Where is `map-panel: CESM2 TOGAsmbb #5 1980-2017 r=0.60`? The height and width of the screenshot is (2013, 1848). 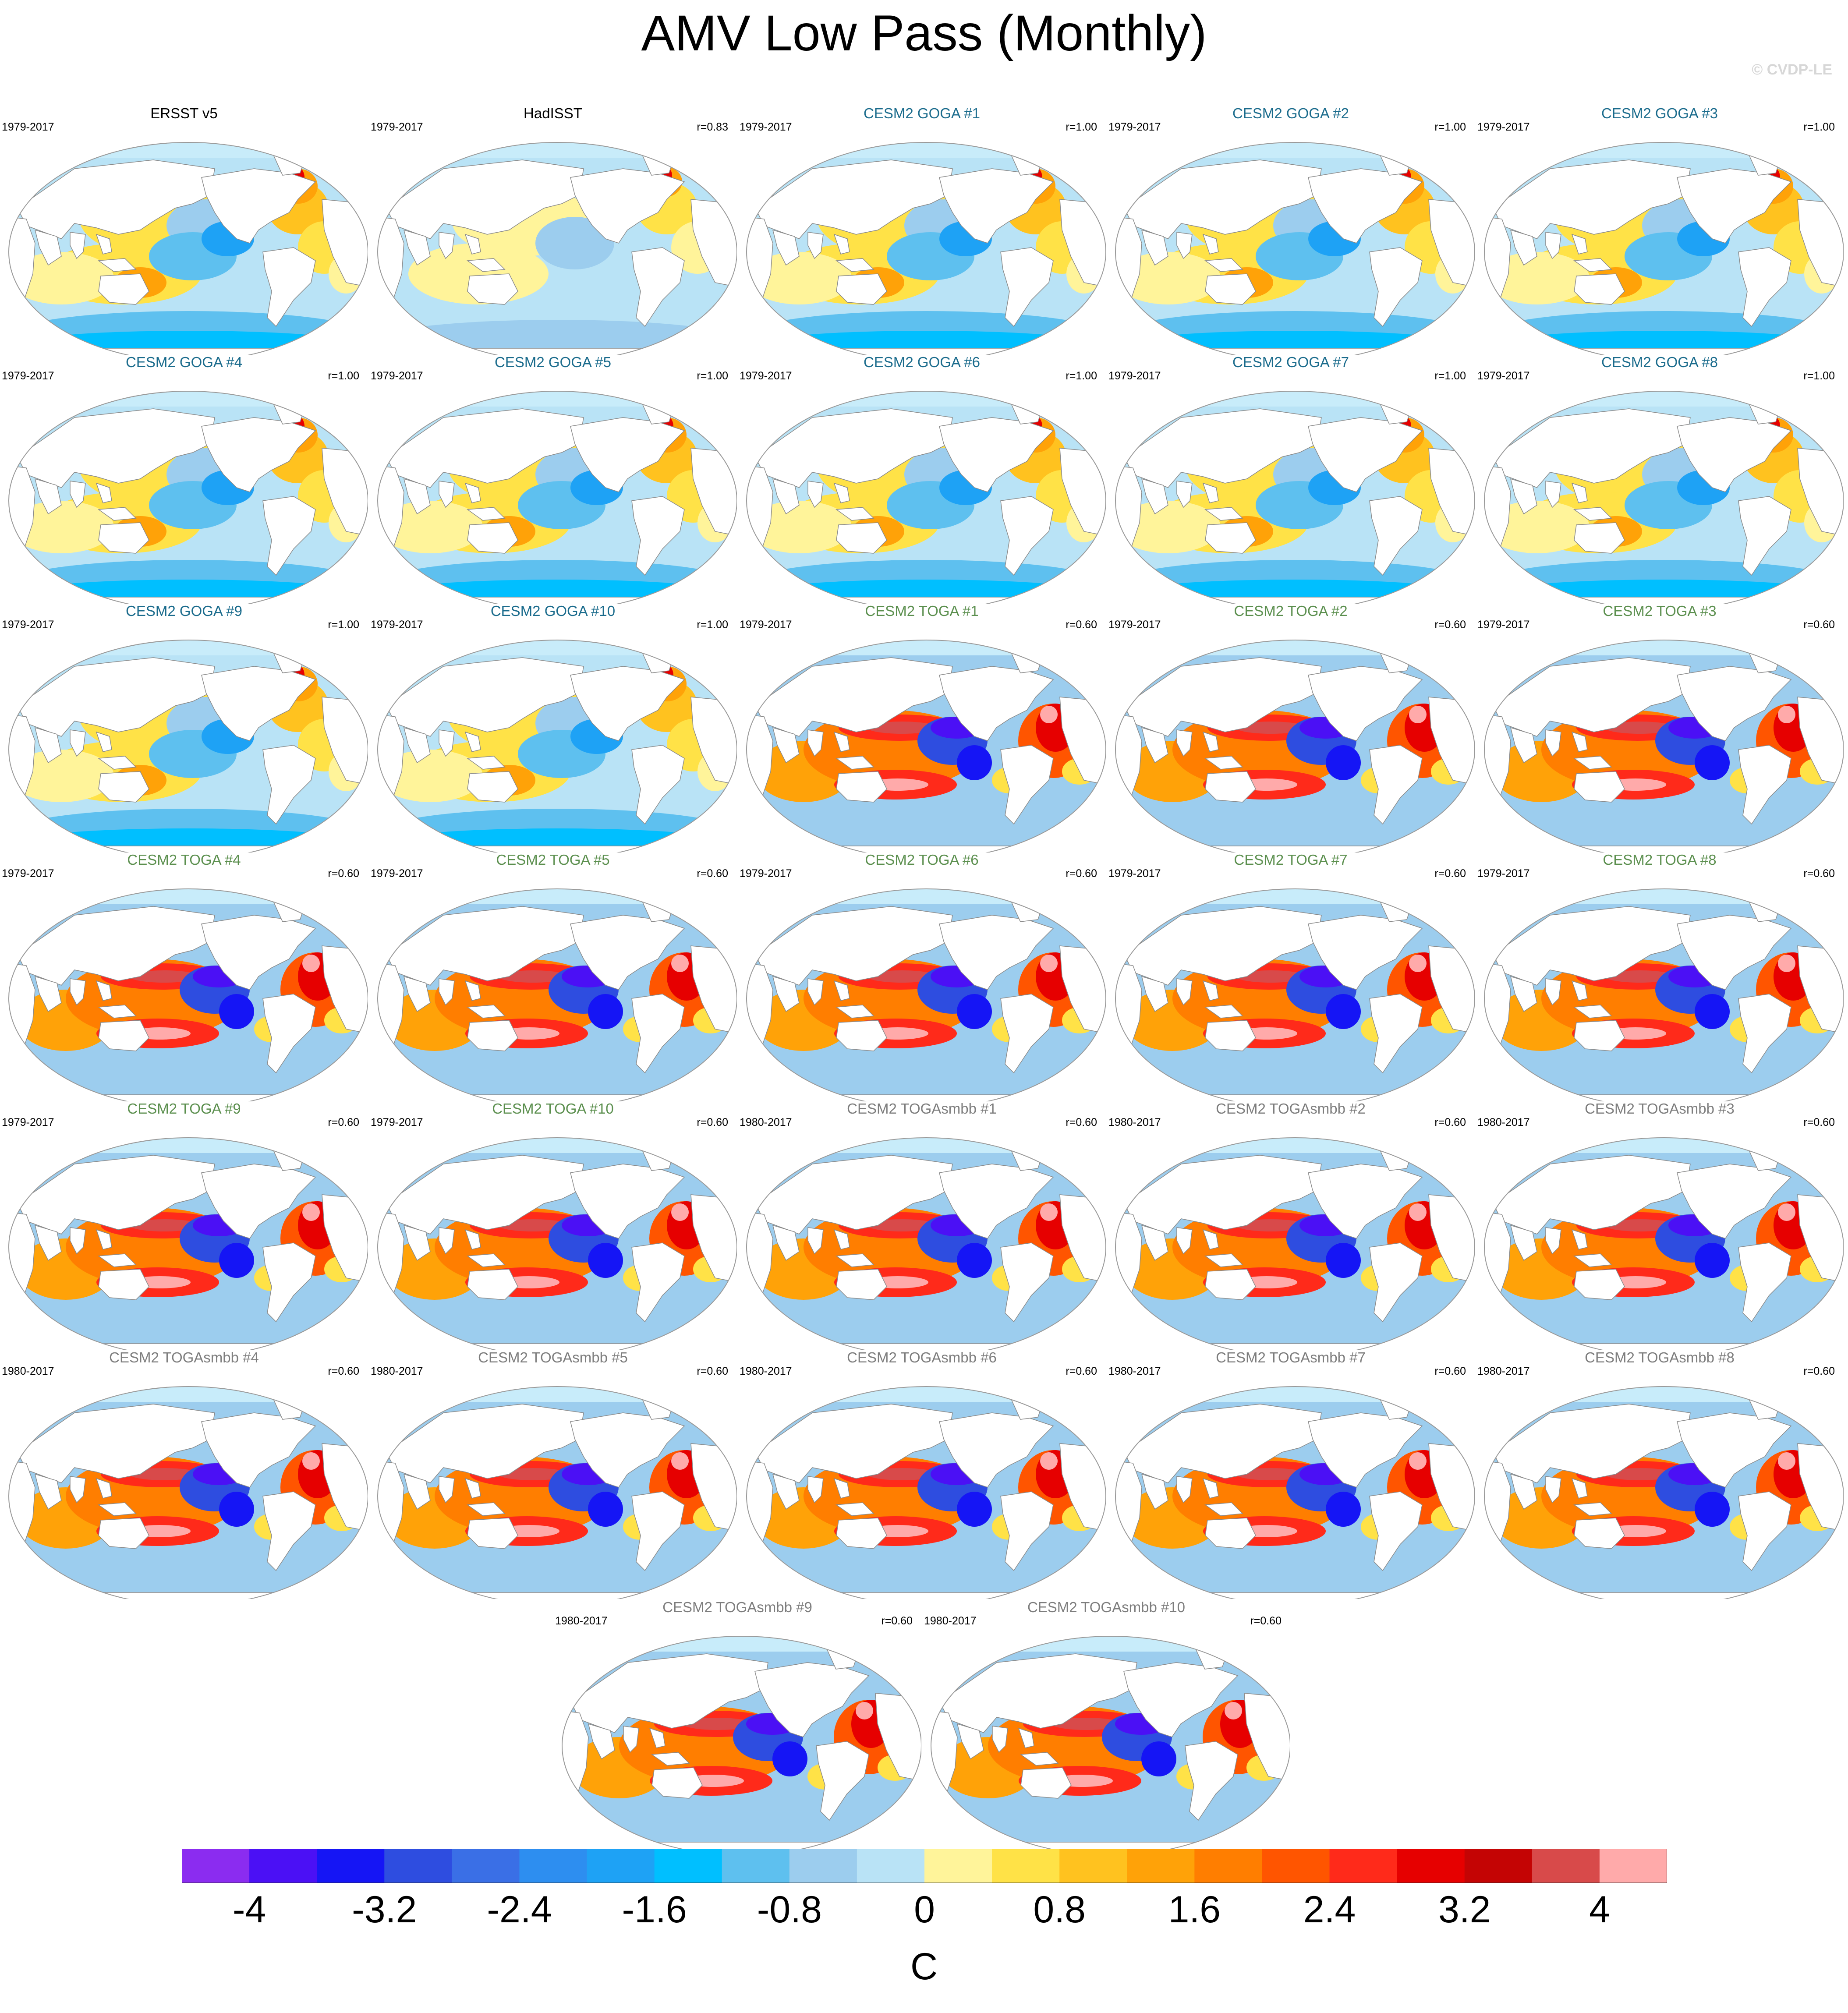 map-panel: CESM2 TOGAsmbb #5 1980-2017 r=0.60 is located at coordinates (553, 1474).